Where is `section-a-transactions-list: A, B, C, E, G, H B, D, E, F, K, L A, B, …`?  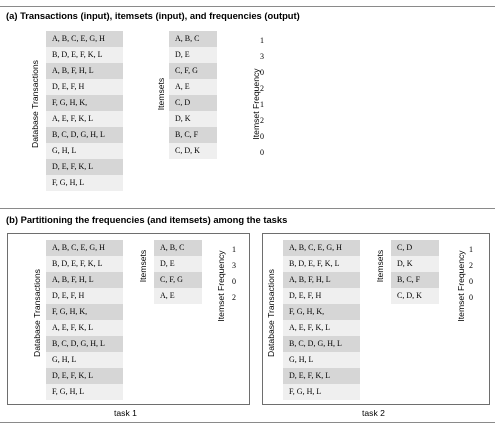
section-a-transactions-list: A, B, C, E, G, H B, D, E, F, K, L A, B, … is located at coordinates (84, 111).